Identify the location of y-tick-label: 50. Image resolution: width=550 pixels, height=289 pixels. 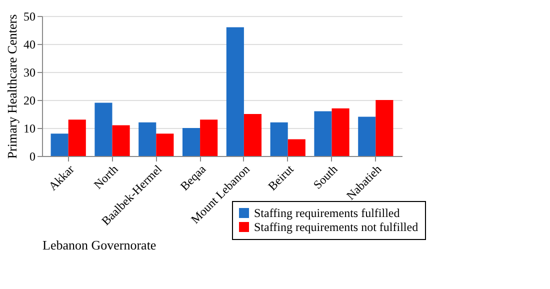
(30, 17).